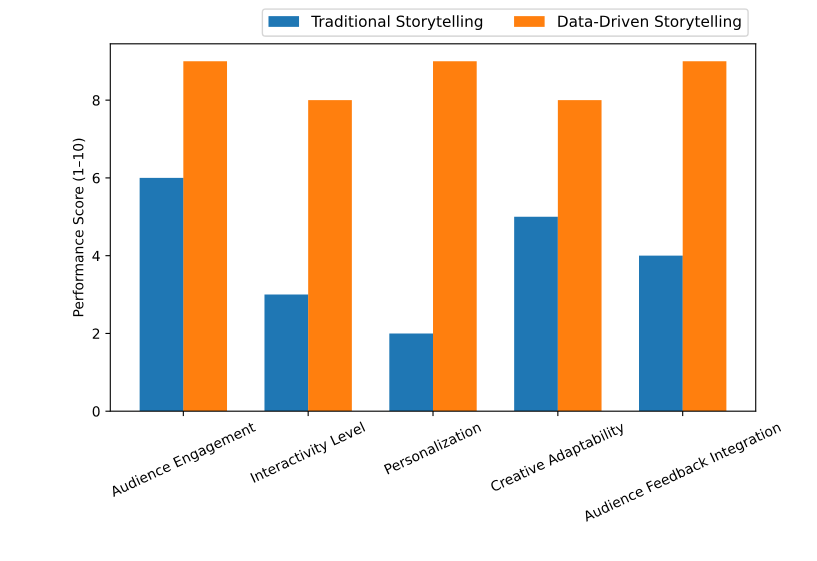 Image resolution: width=817 pixels, height=561 pixels. Describe the element at coordinates (96, 255) in the screenshot. I see `y-tick-label: 4` at that location.